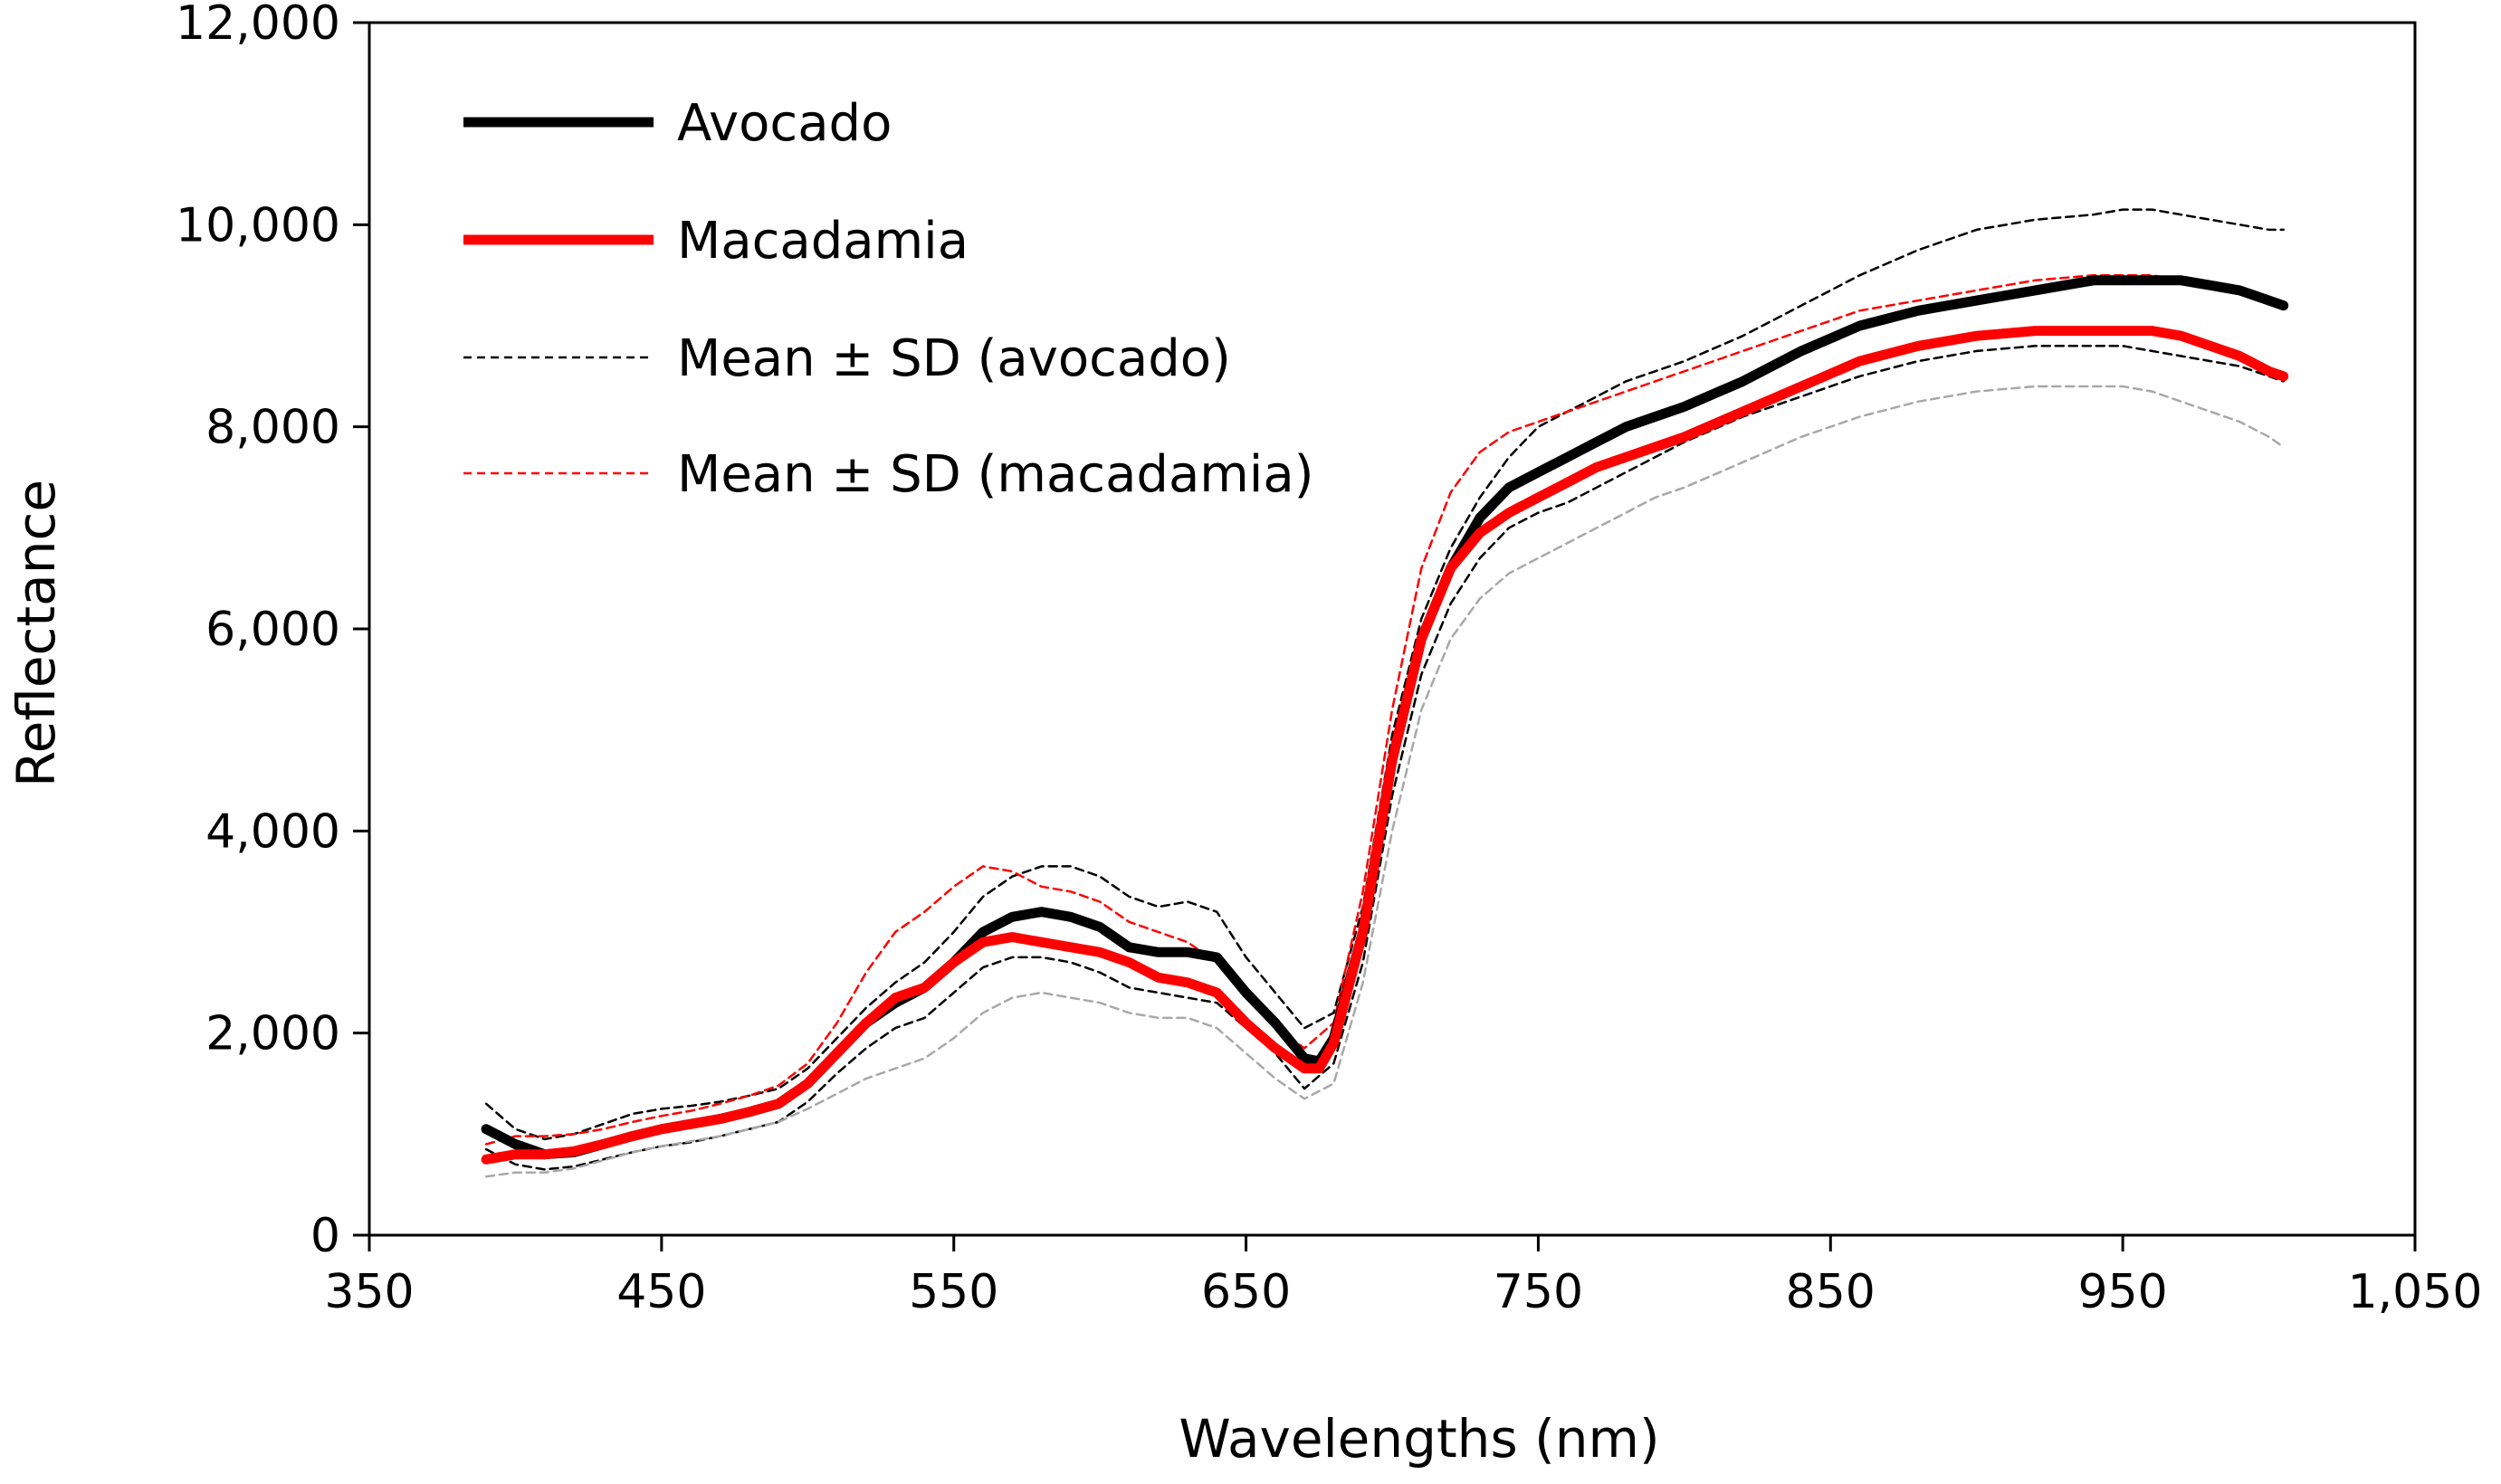  I want to click on y-tick-label: 8,000, so click(272, 428).